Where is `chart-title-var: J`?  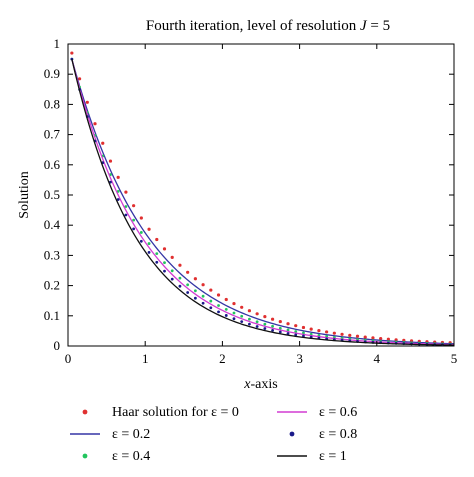 chart-title-var: J is located at coordinates (364, 26).